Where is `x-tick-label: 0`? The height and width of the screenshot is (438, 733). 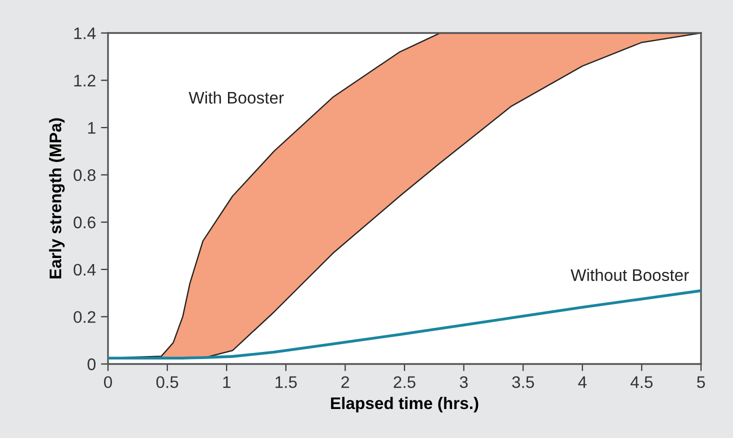 x-tick-label: 0 is located at coordinates (108, 382).